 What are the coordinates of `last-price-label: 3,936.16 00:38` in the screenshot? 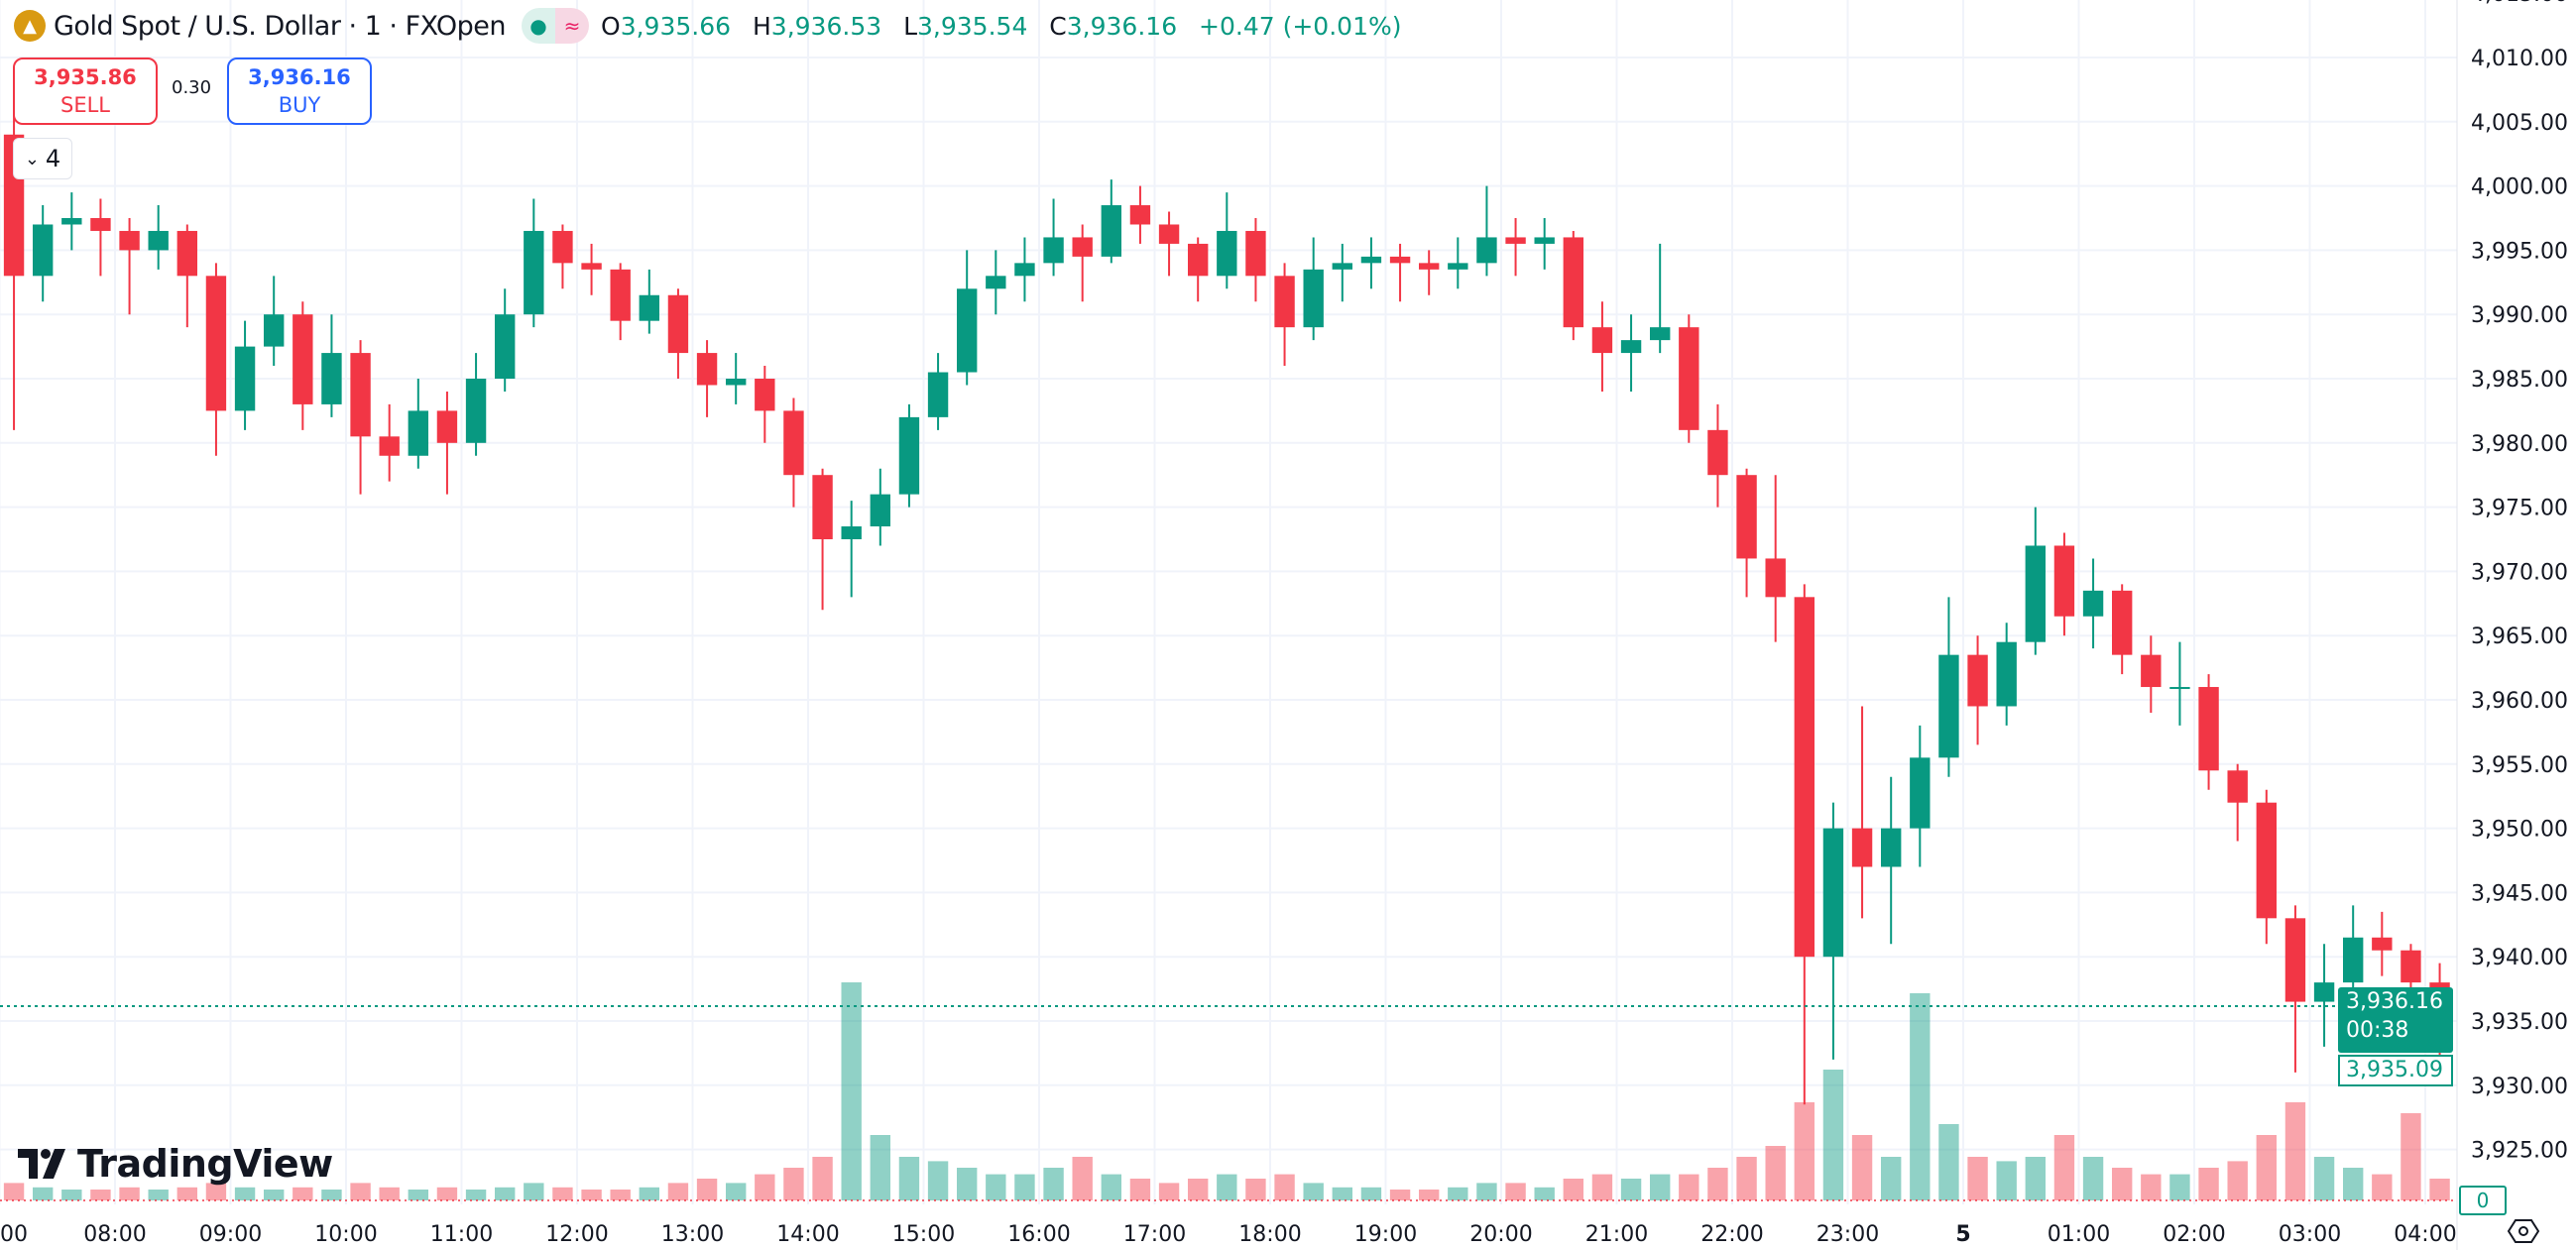 It's located at (2395, 1020).